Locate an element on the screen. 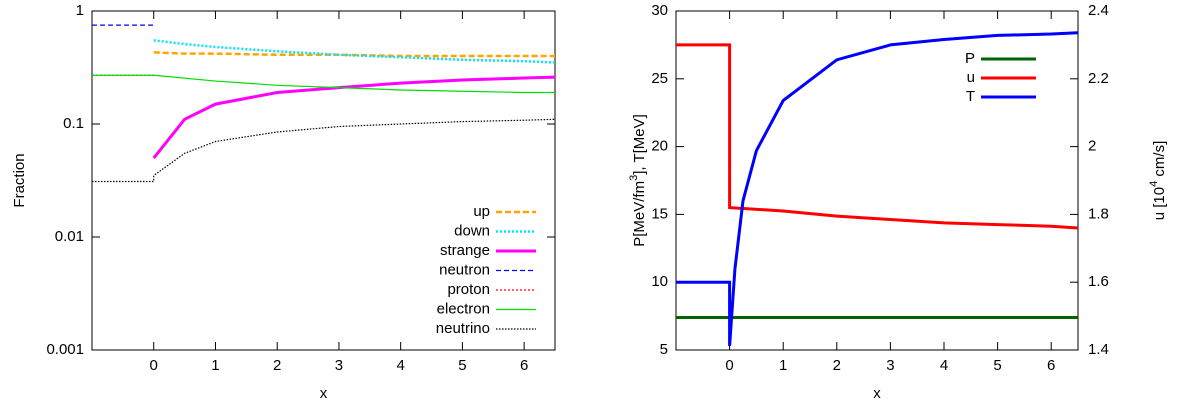  y2-tick-label: 1.4 is located at coordinates (1098, 349).